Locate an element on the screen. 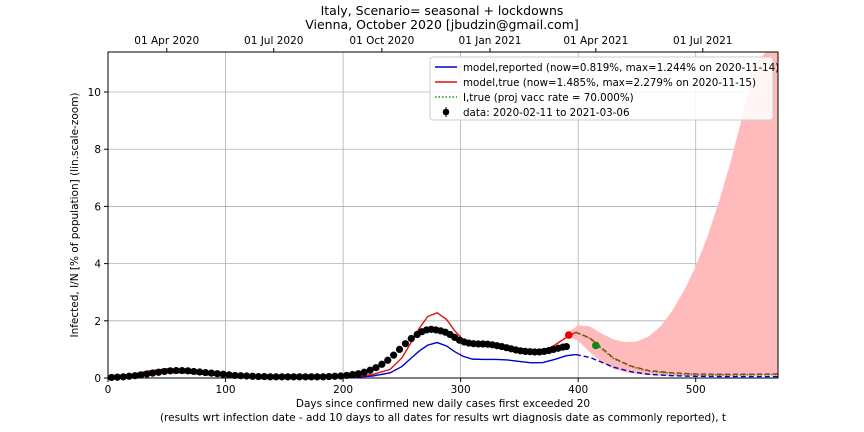 The width and height of the screenshot is (864, 432). y-tick-label: 0 is located at coordinates (97, 379).